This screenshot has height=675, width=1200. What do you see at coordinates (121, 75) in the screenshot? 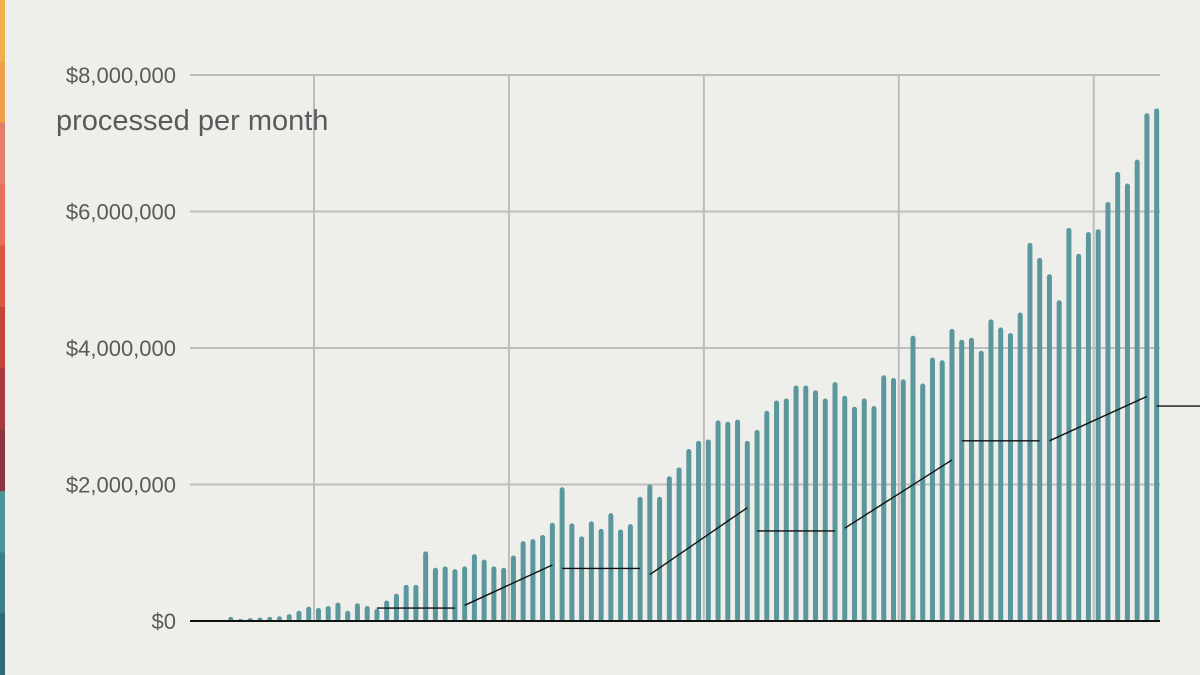
I see `y-tick-label: $8,000,000` at bounding box center [121, 75].